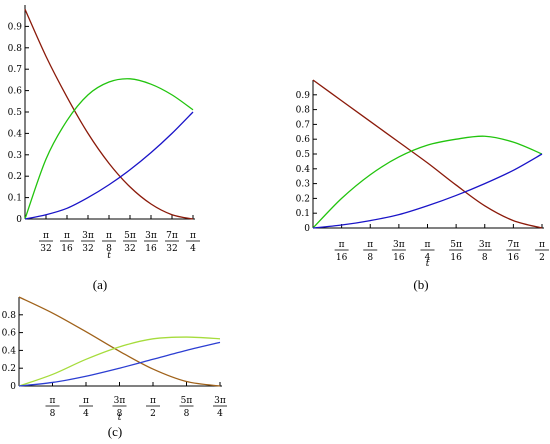 This screenshot has width=550, height=444. I want to click on chart-panel-c: 0 0.2 0.4 0.6 0.8 π 8 π 4 3π 8 π 2 5π 8 3π 4 t(c), so click(114, 367).